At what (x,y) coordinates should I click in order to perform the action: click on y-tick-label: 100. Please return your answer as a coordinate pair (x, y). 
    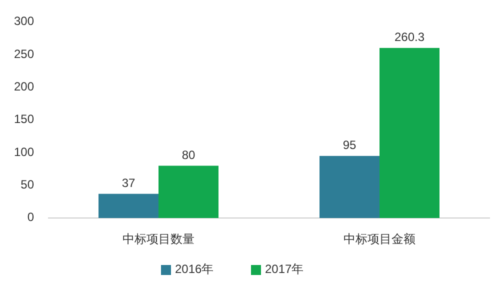
    Looking at the image, I should click on (24, 151).